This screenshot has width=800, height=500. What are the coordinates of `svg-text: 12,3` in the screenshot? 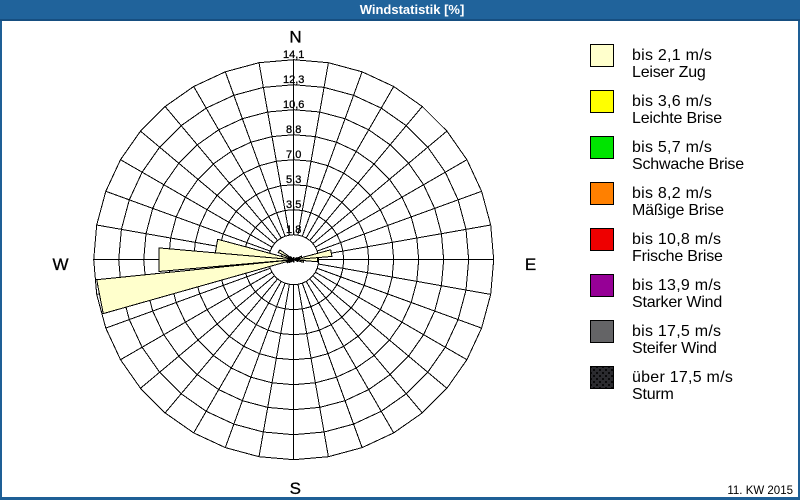 It's located at (293, 80).